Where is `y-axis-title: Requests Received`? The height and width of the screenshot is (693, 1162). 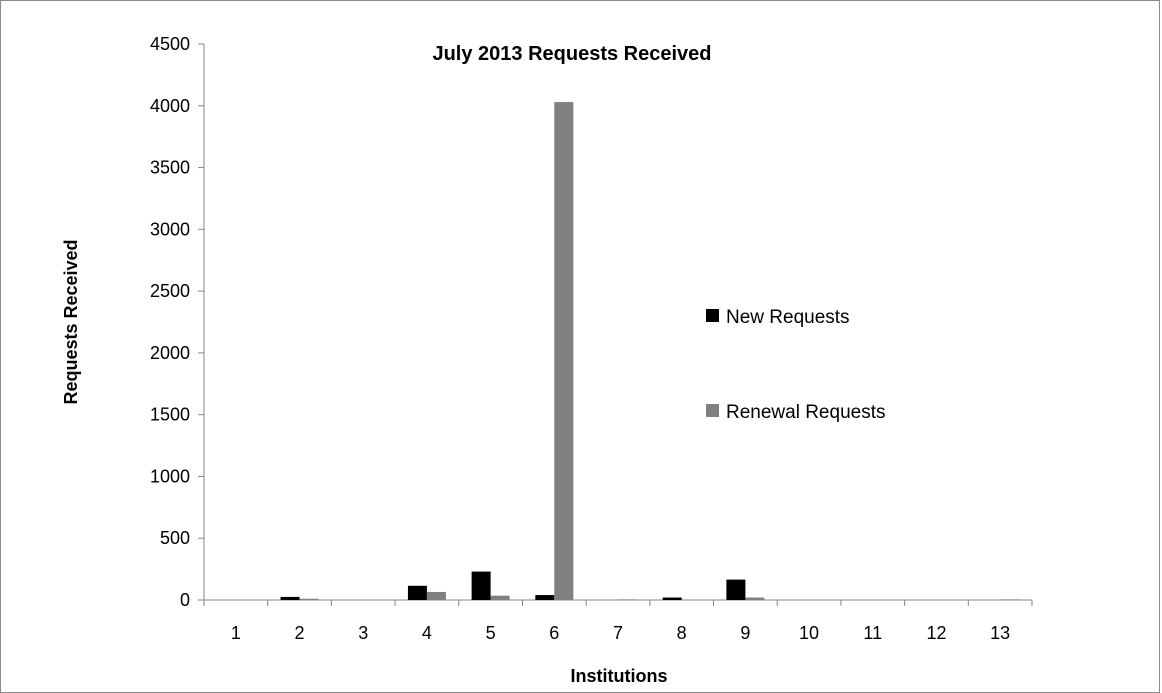 y-axis-title: Requests Received is located at coordinates (71, 321).